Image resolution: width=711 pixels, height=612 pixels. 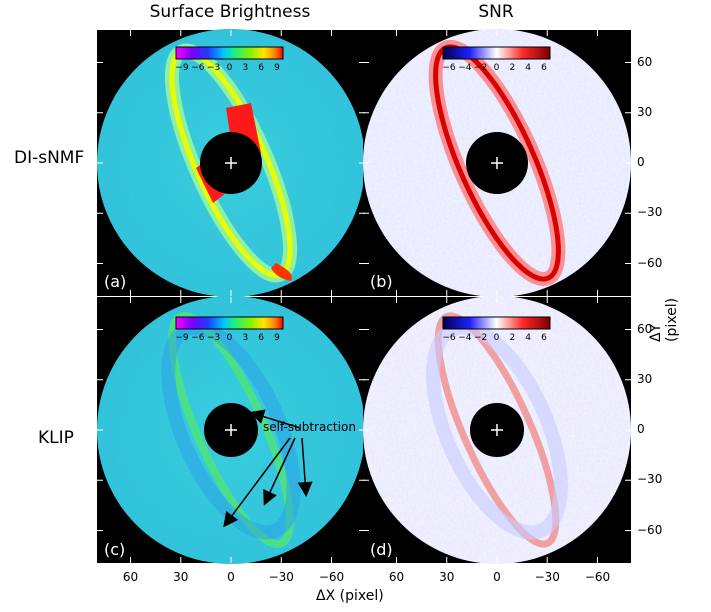 What do you see at coordinates (115, 549) in the screenshot?
I see `panel-label-c: (c)` at bounding box center [115, 549].